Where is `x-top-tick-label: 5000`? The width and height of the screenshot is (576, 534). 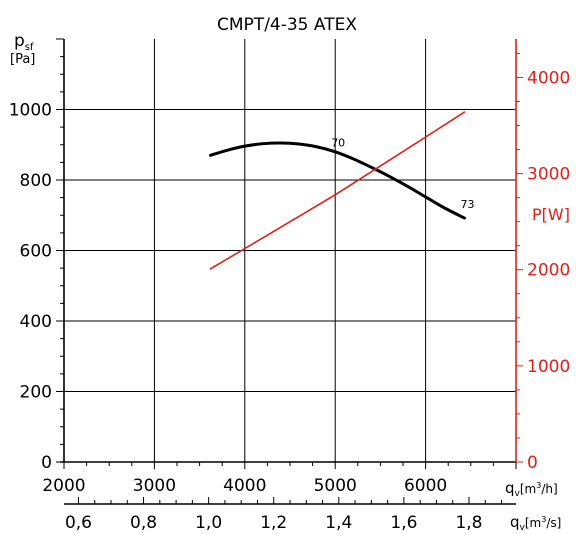
x-top-tick-label: 5000 is located at coordinates (335, 486).